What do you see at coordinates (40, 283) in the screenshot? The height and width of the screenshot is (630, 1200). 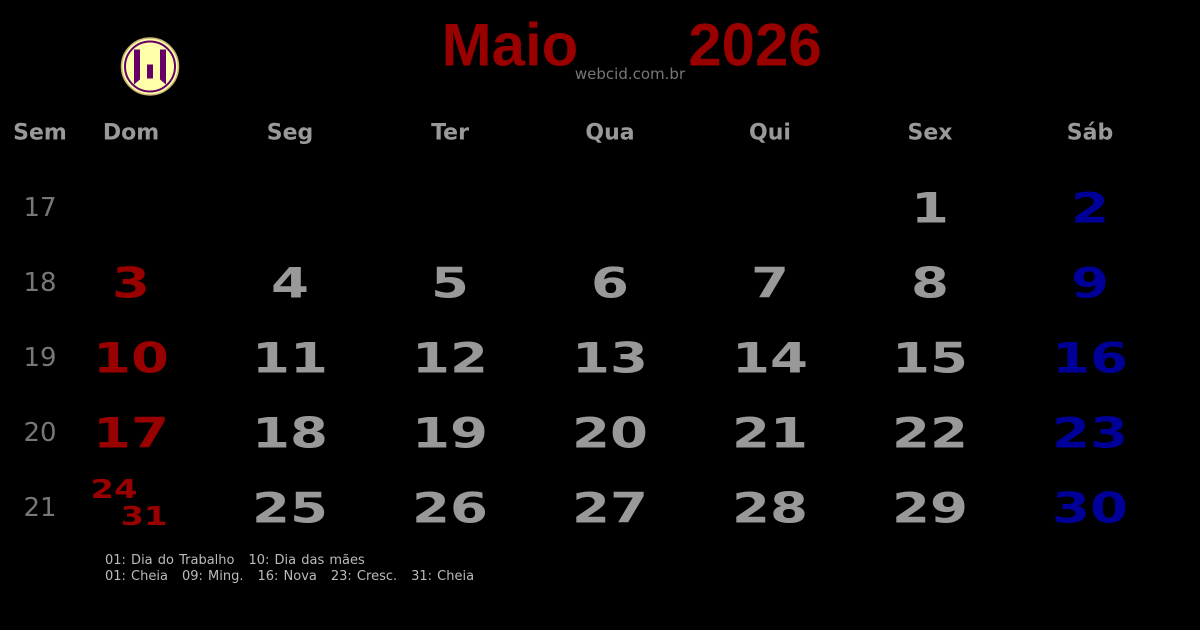 I see `week-number: 18` at bounding box center [40, 283].